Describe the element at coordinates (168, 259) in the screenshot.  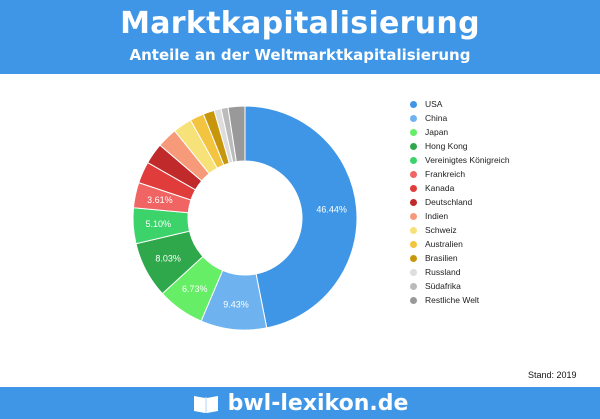
I see `slice-label-3: 8.03%` at that location.